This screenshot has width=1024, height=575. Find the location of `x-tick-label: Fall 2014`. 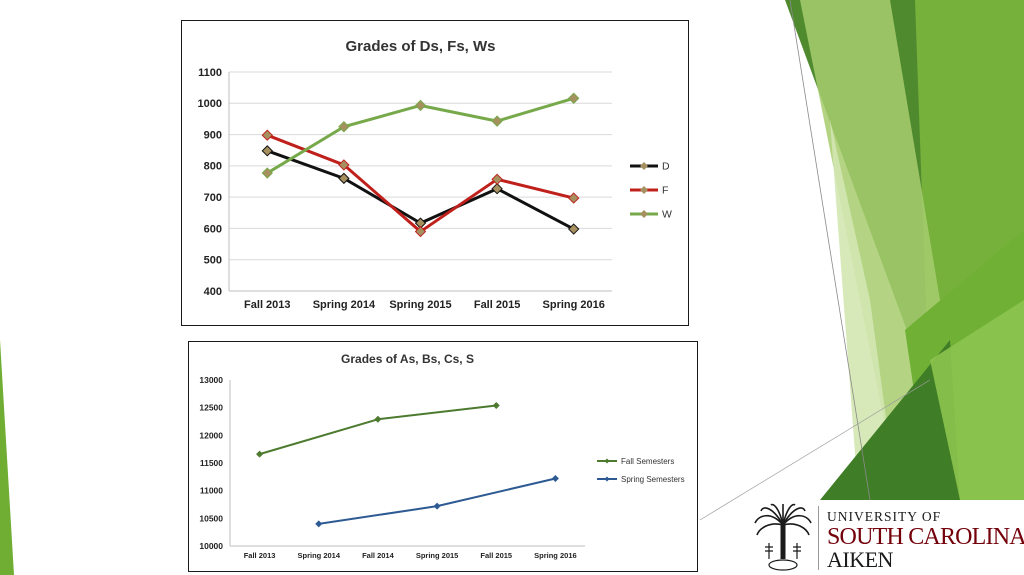

x-tick-label: Fall 2014 is located at coordinates (378, 555).